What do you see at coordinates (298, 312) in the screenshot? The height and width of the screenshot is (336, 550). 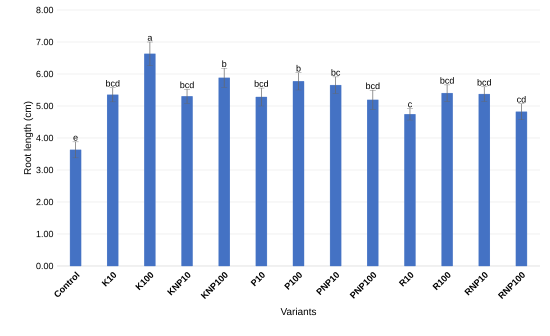 I see `x-axis-title: Variants` at bounding box center [298, 312].